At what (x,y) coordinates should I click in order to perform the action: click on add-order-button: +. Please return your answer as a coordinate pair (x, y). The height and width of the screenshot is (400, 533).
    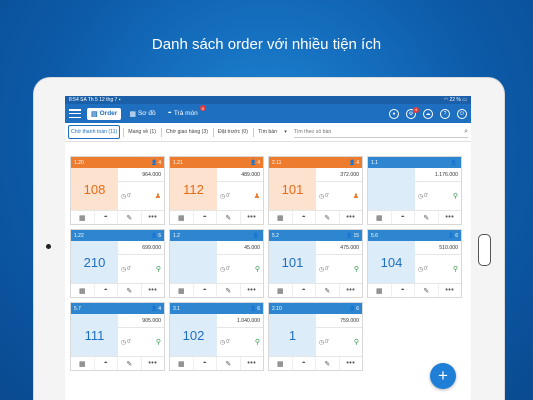
    Looking at the image, I should click on (443, 376).